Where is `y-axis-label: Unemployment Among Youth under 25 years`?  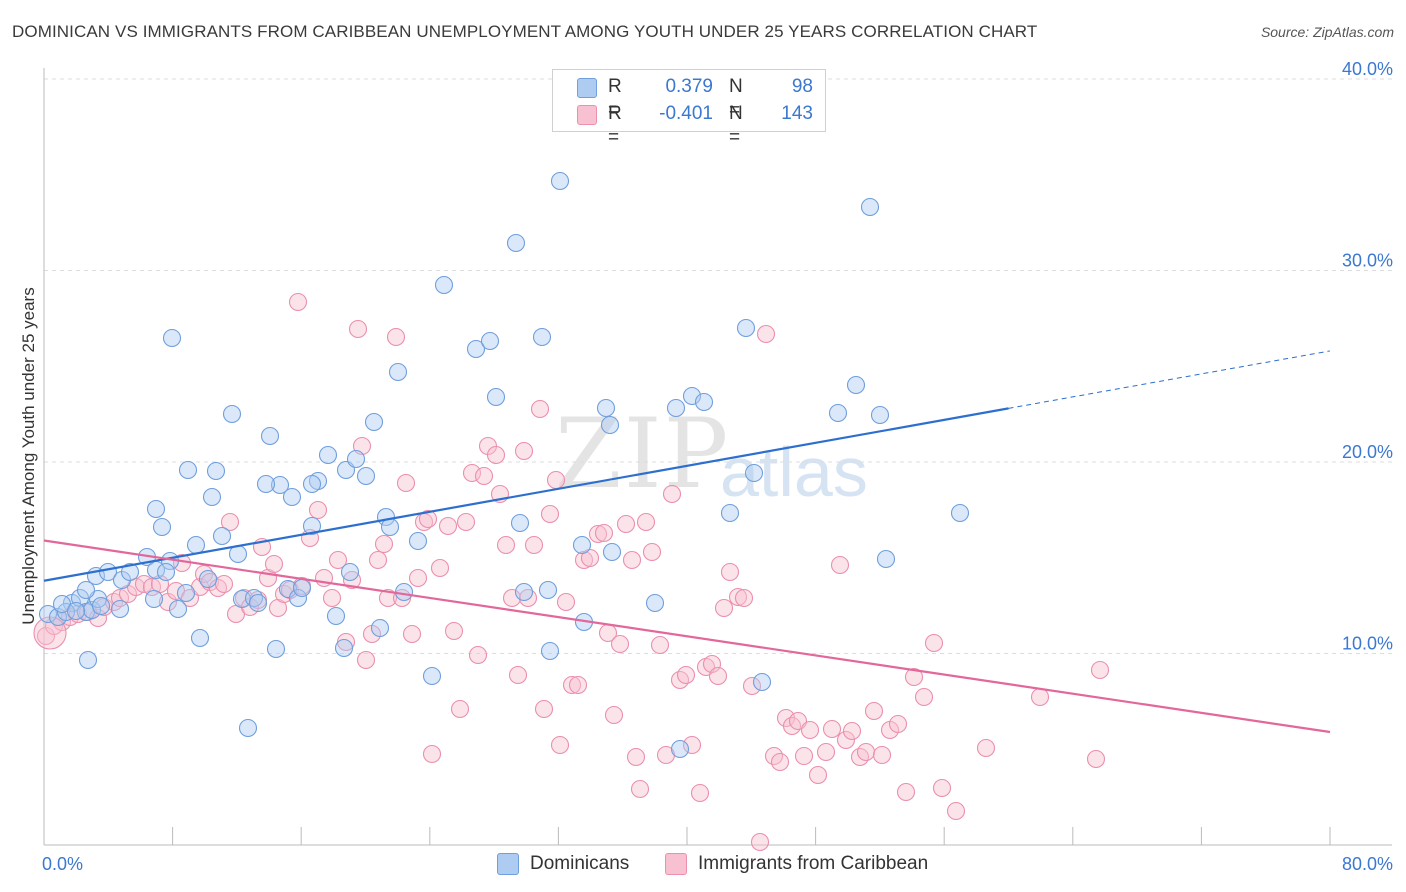
y-axis-label: Unemployment Among Youth under 25 years is located at coordinates (28, 455).